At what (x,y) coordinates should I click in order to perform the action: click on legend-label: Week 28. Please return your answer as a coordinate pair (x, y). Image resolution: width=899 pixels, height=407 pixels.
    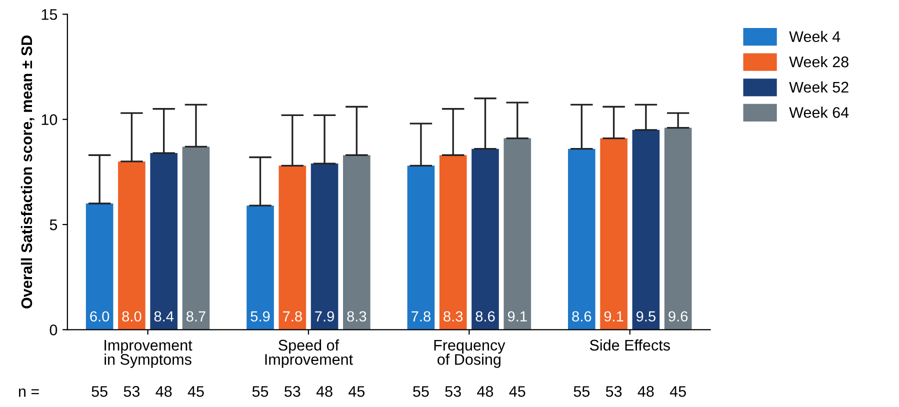
    Looking at the image, I should click on (818, 62).